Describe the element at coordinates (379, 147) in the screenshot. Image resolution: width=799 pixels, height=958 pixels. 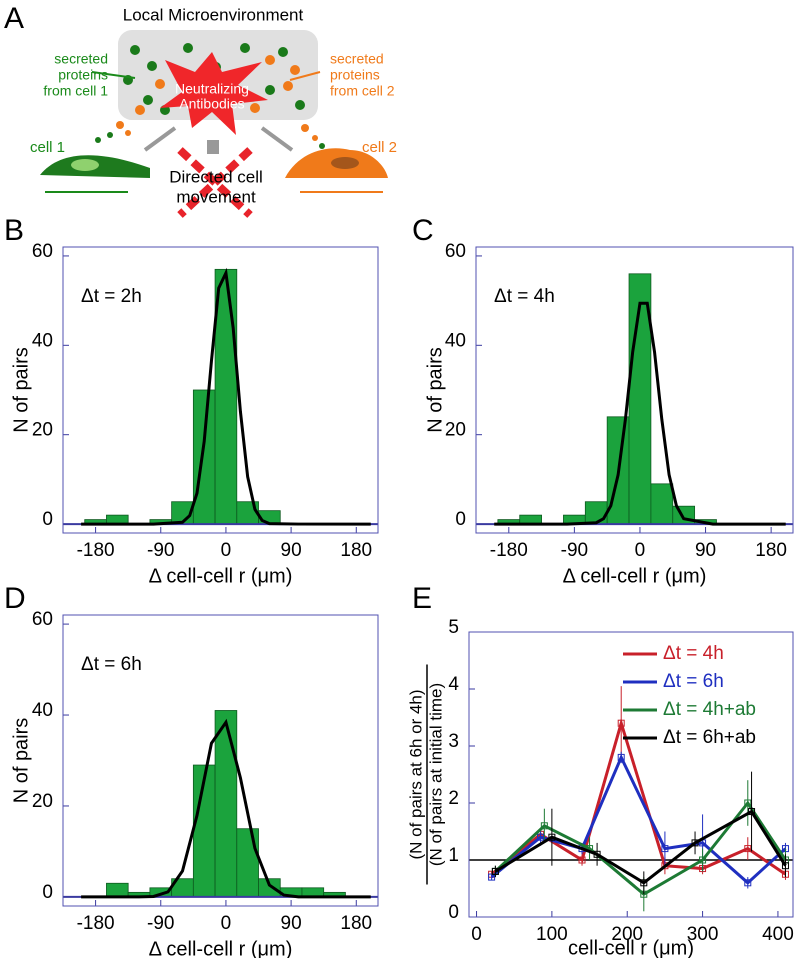
I see `cell-label: cell 2` at that location.